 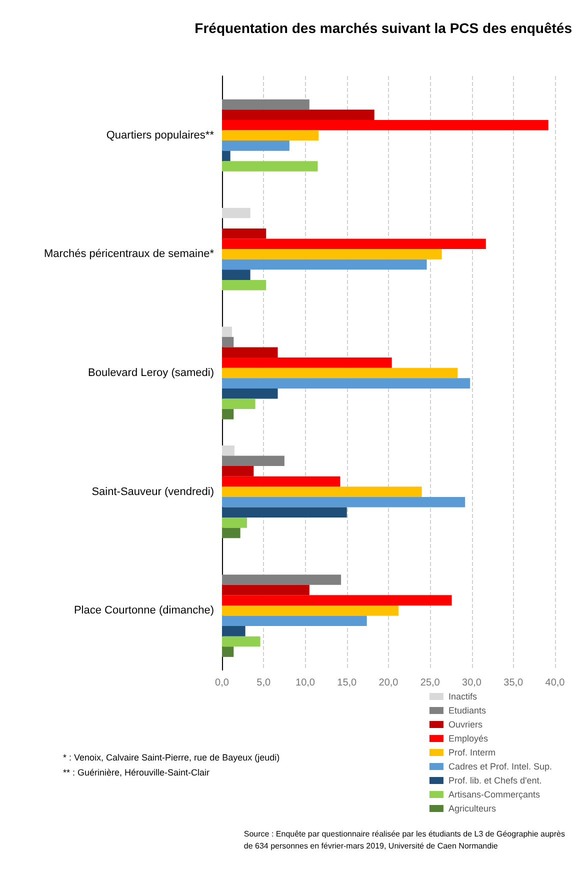 I want to click on x-tick-label: 40,0, so click(x=555, y=683).